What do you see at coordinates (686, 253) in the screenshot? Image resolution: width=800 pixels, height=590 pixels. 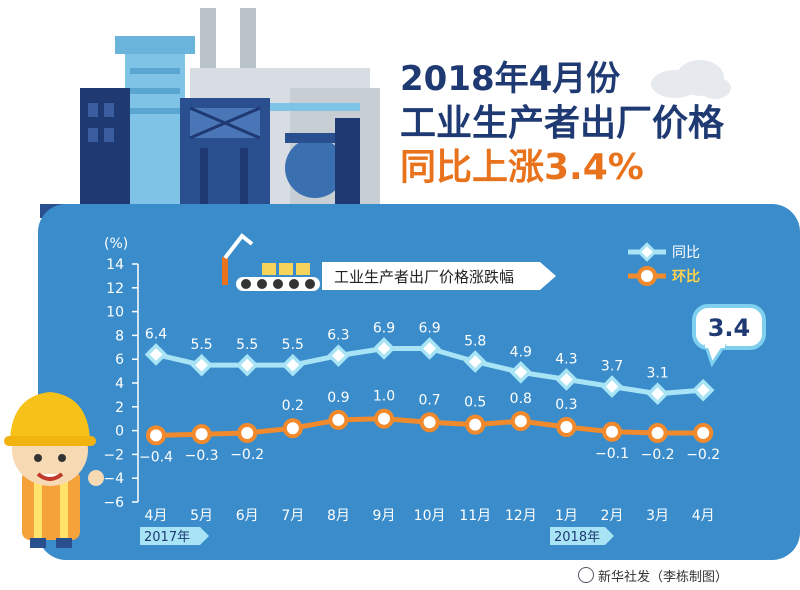 I see `legend-label-yoy: 同比` at bounding box center [686, 253].